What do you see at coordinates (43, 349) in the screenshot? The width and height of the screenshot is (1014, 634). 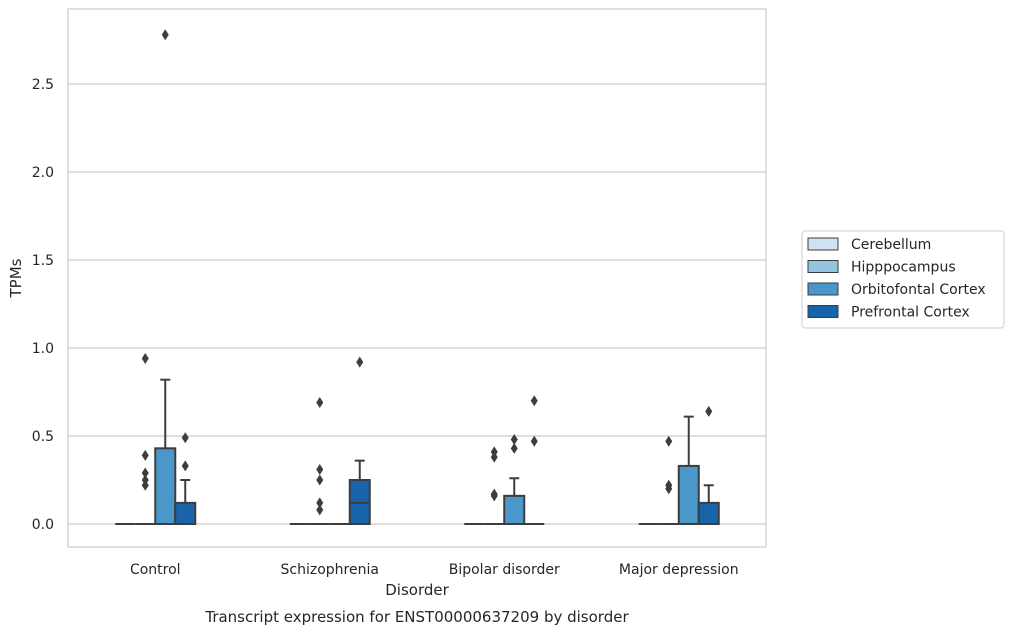 I see `y-tick-label: 1.0` at bounding box center [43, 349].